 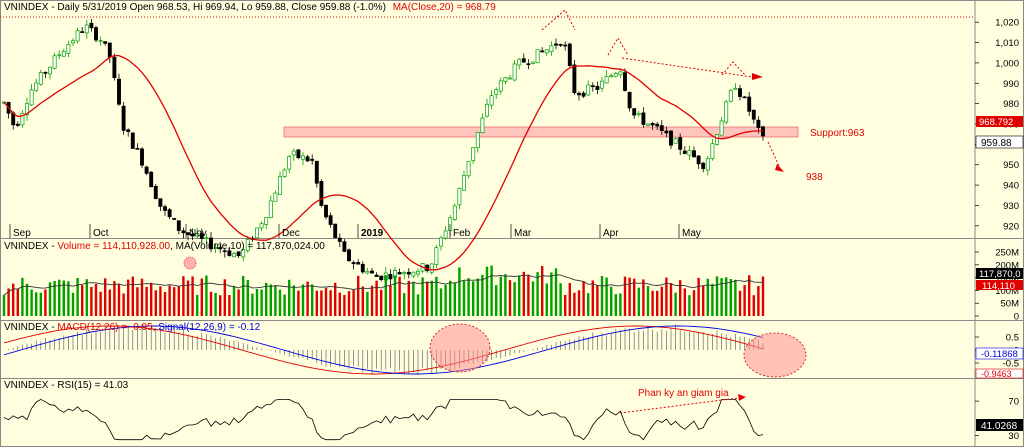 I want to click on price-tick-label: 920, so click(x=1011, y=226).